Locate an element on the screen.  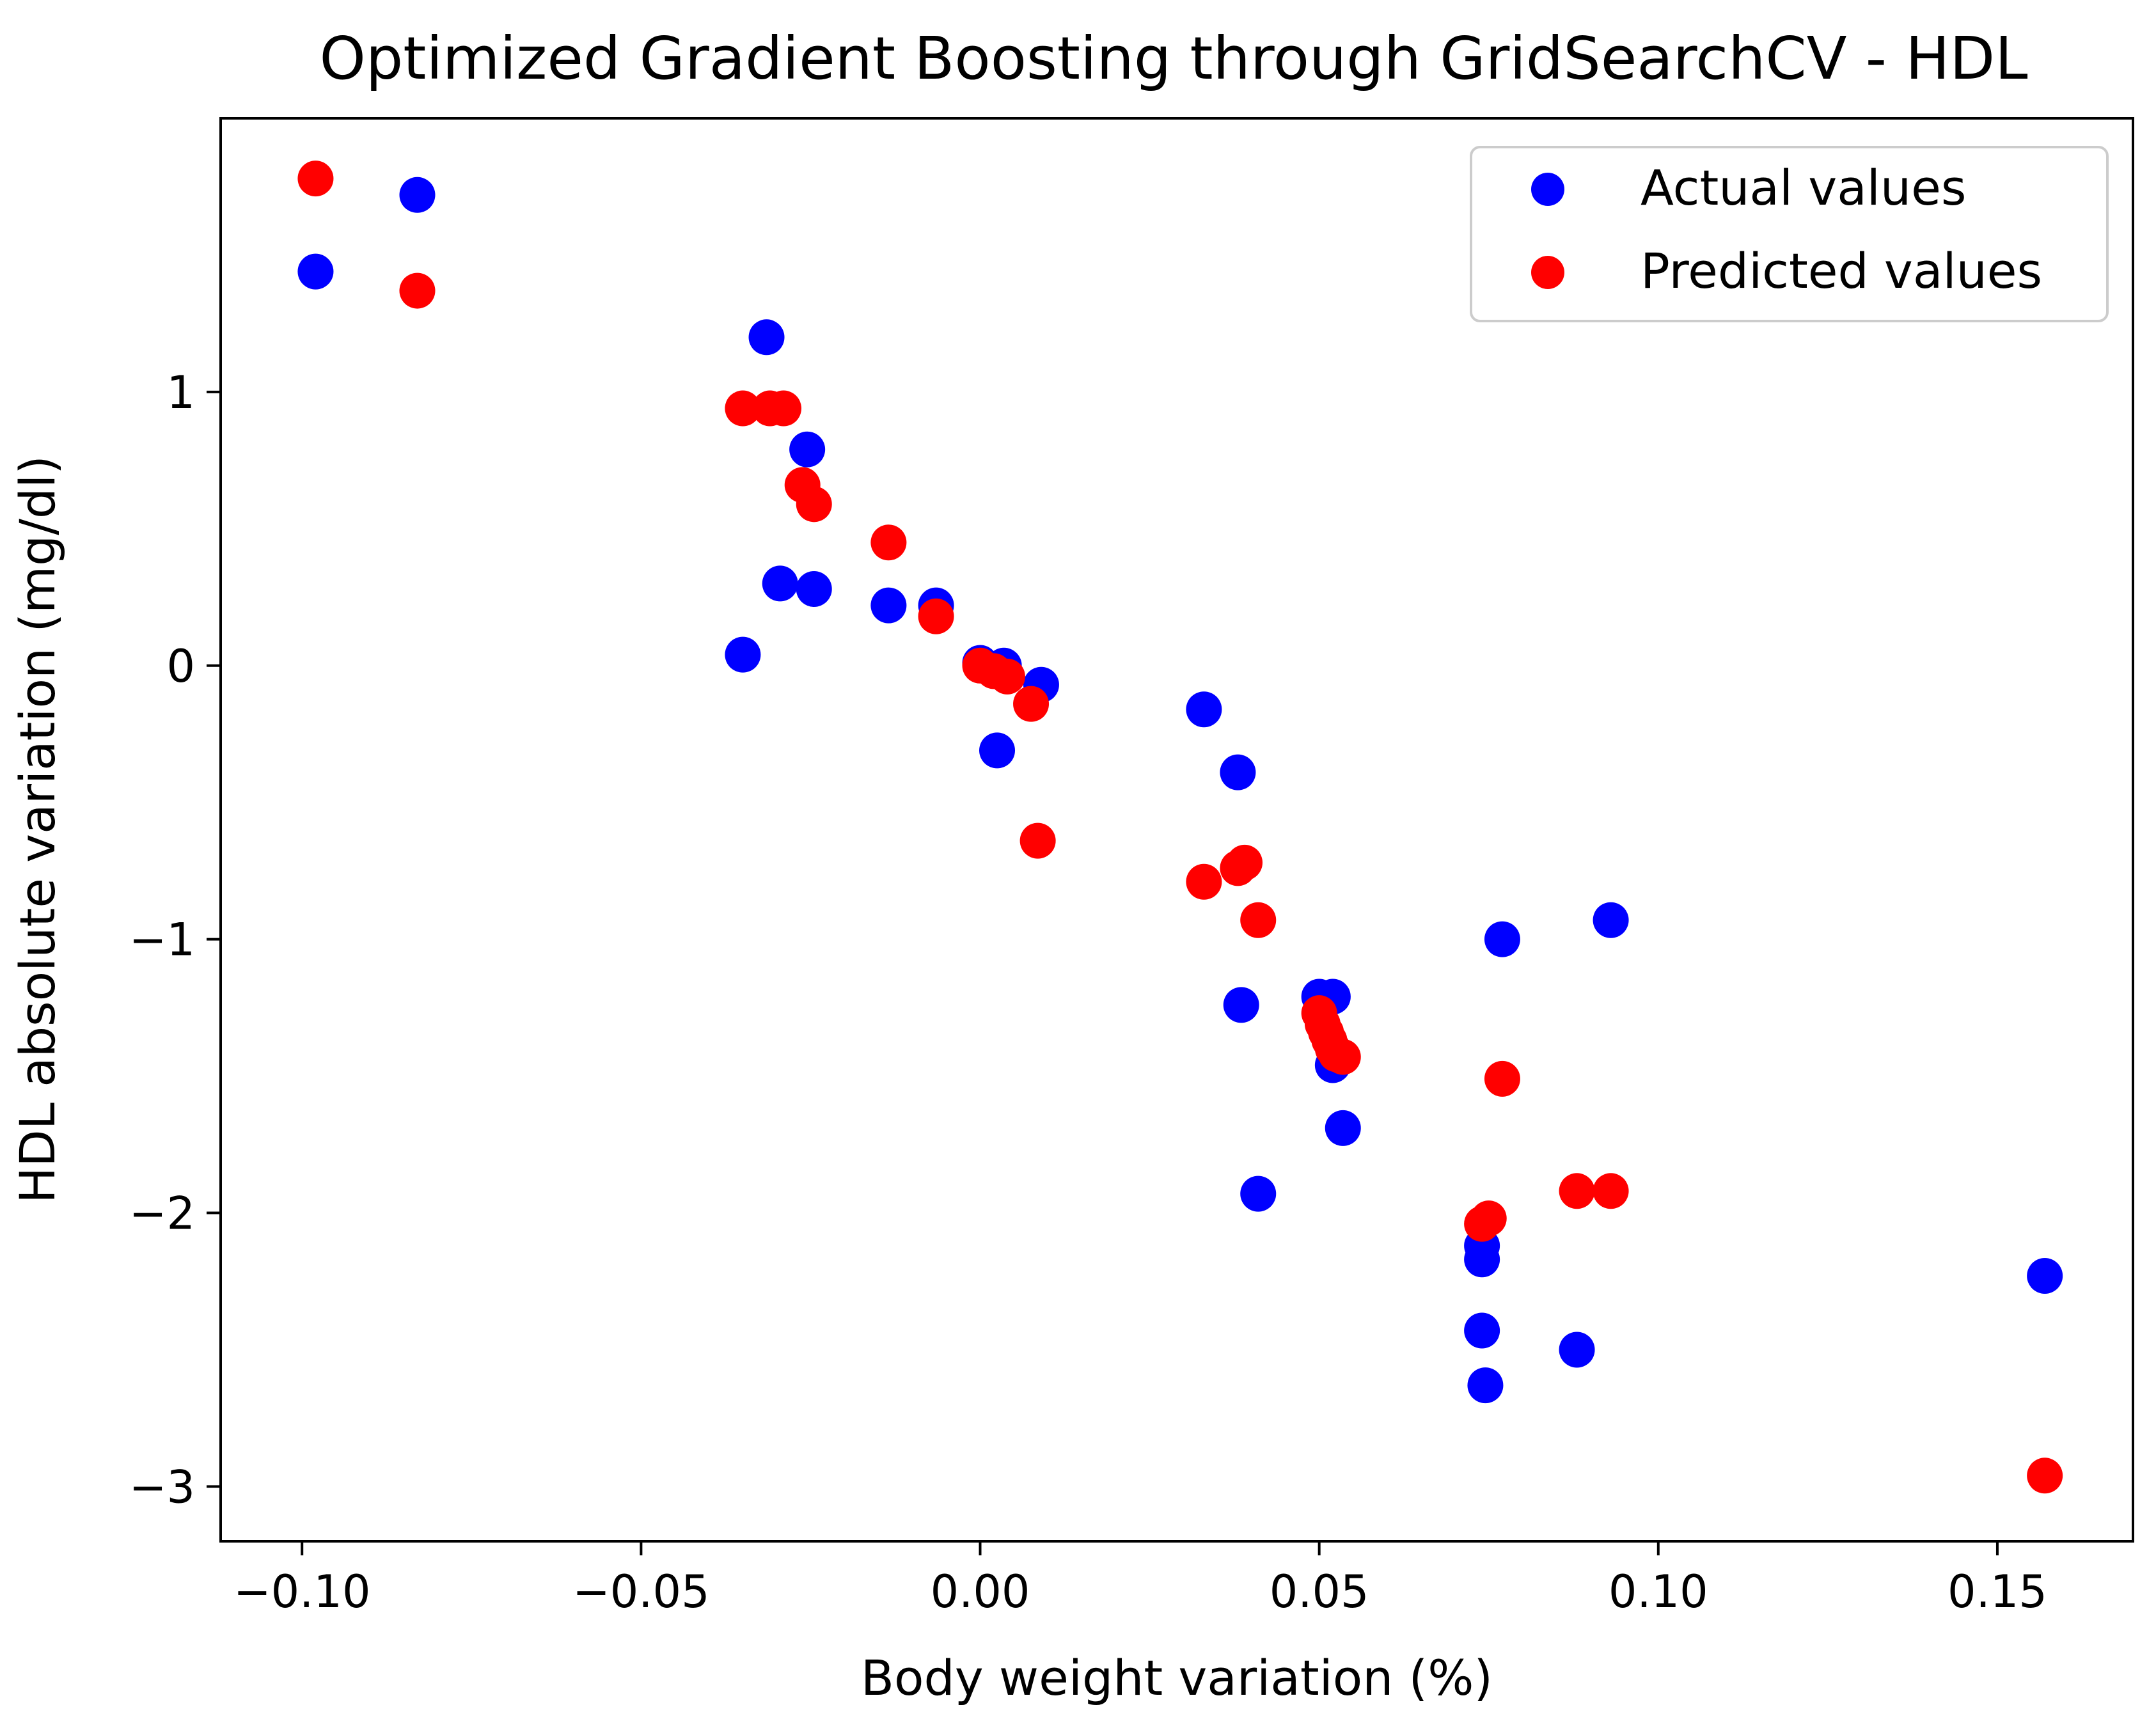
x-tick-label: 0.15 is located at coordinates (1997, 1592).